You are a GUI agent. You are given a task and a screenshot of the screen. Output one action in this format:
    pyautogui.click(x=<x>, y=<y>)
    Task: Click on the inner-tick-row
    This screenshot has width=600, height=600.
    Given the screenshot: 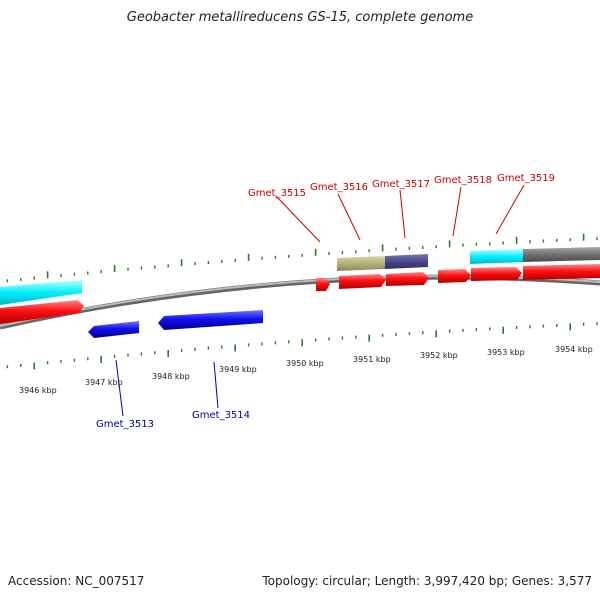 What is the action you would take?
    pyautogui.click(x=302, y=346)
    